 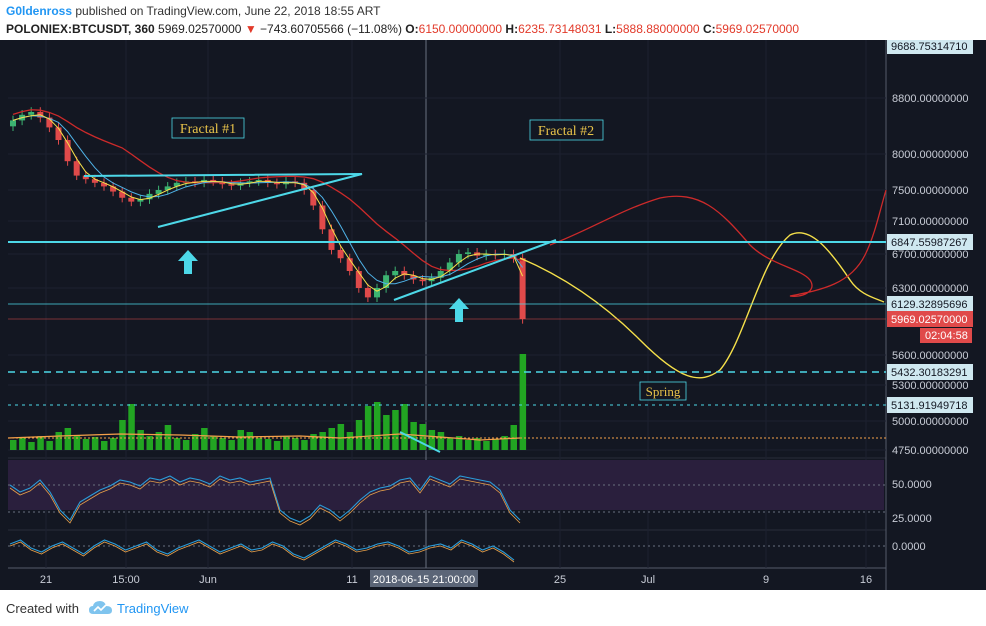 I want to click on spring-label: Spring, so click(x=663, y=391).